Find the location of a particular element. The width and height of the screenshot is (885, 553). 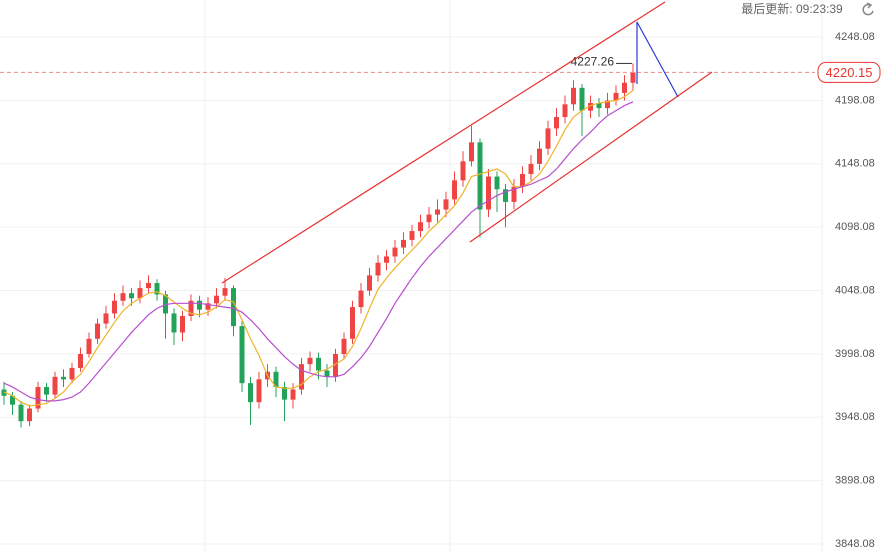

y-tick-label: 4148.08 is located at coordinates (855, 164).